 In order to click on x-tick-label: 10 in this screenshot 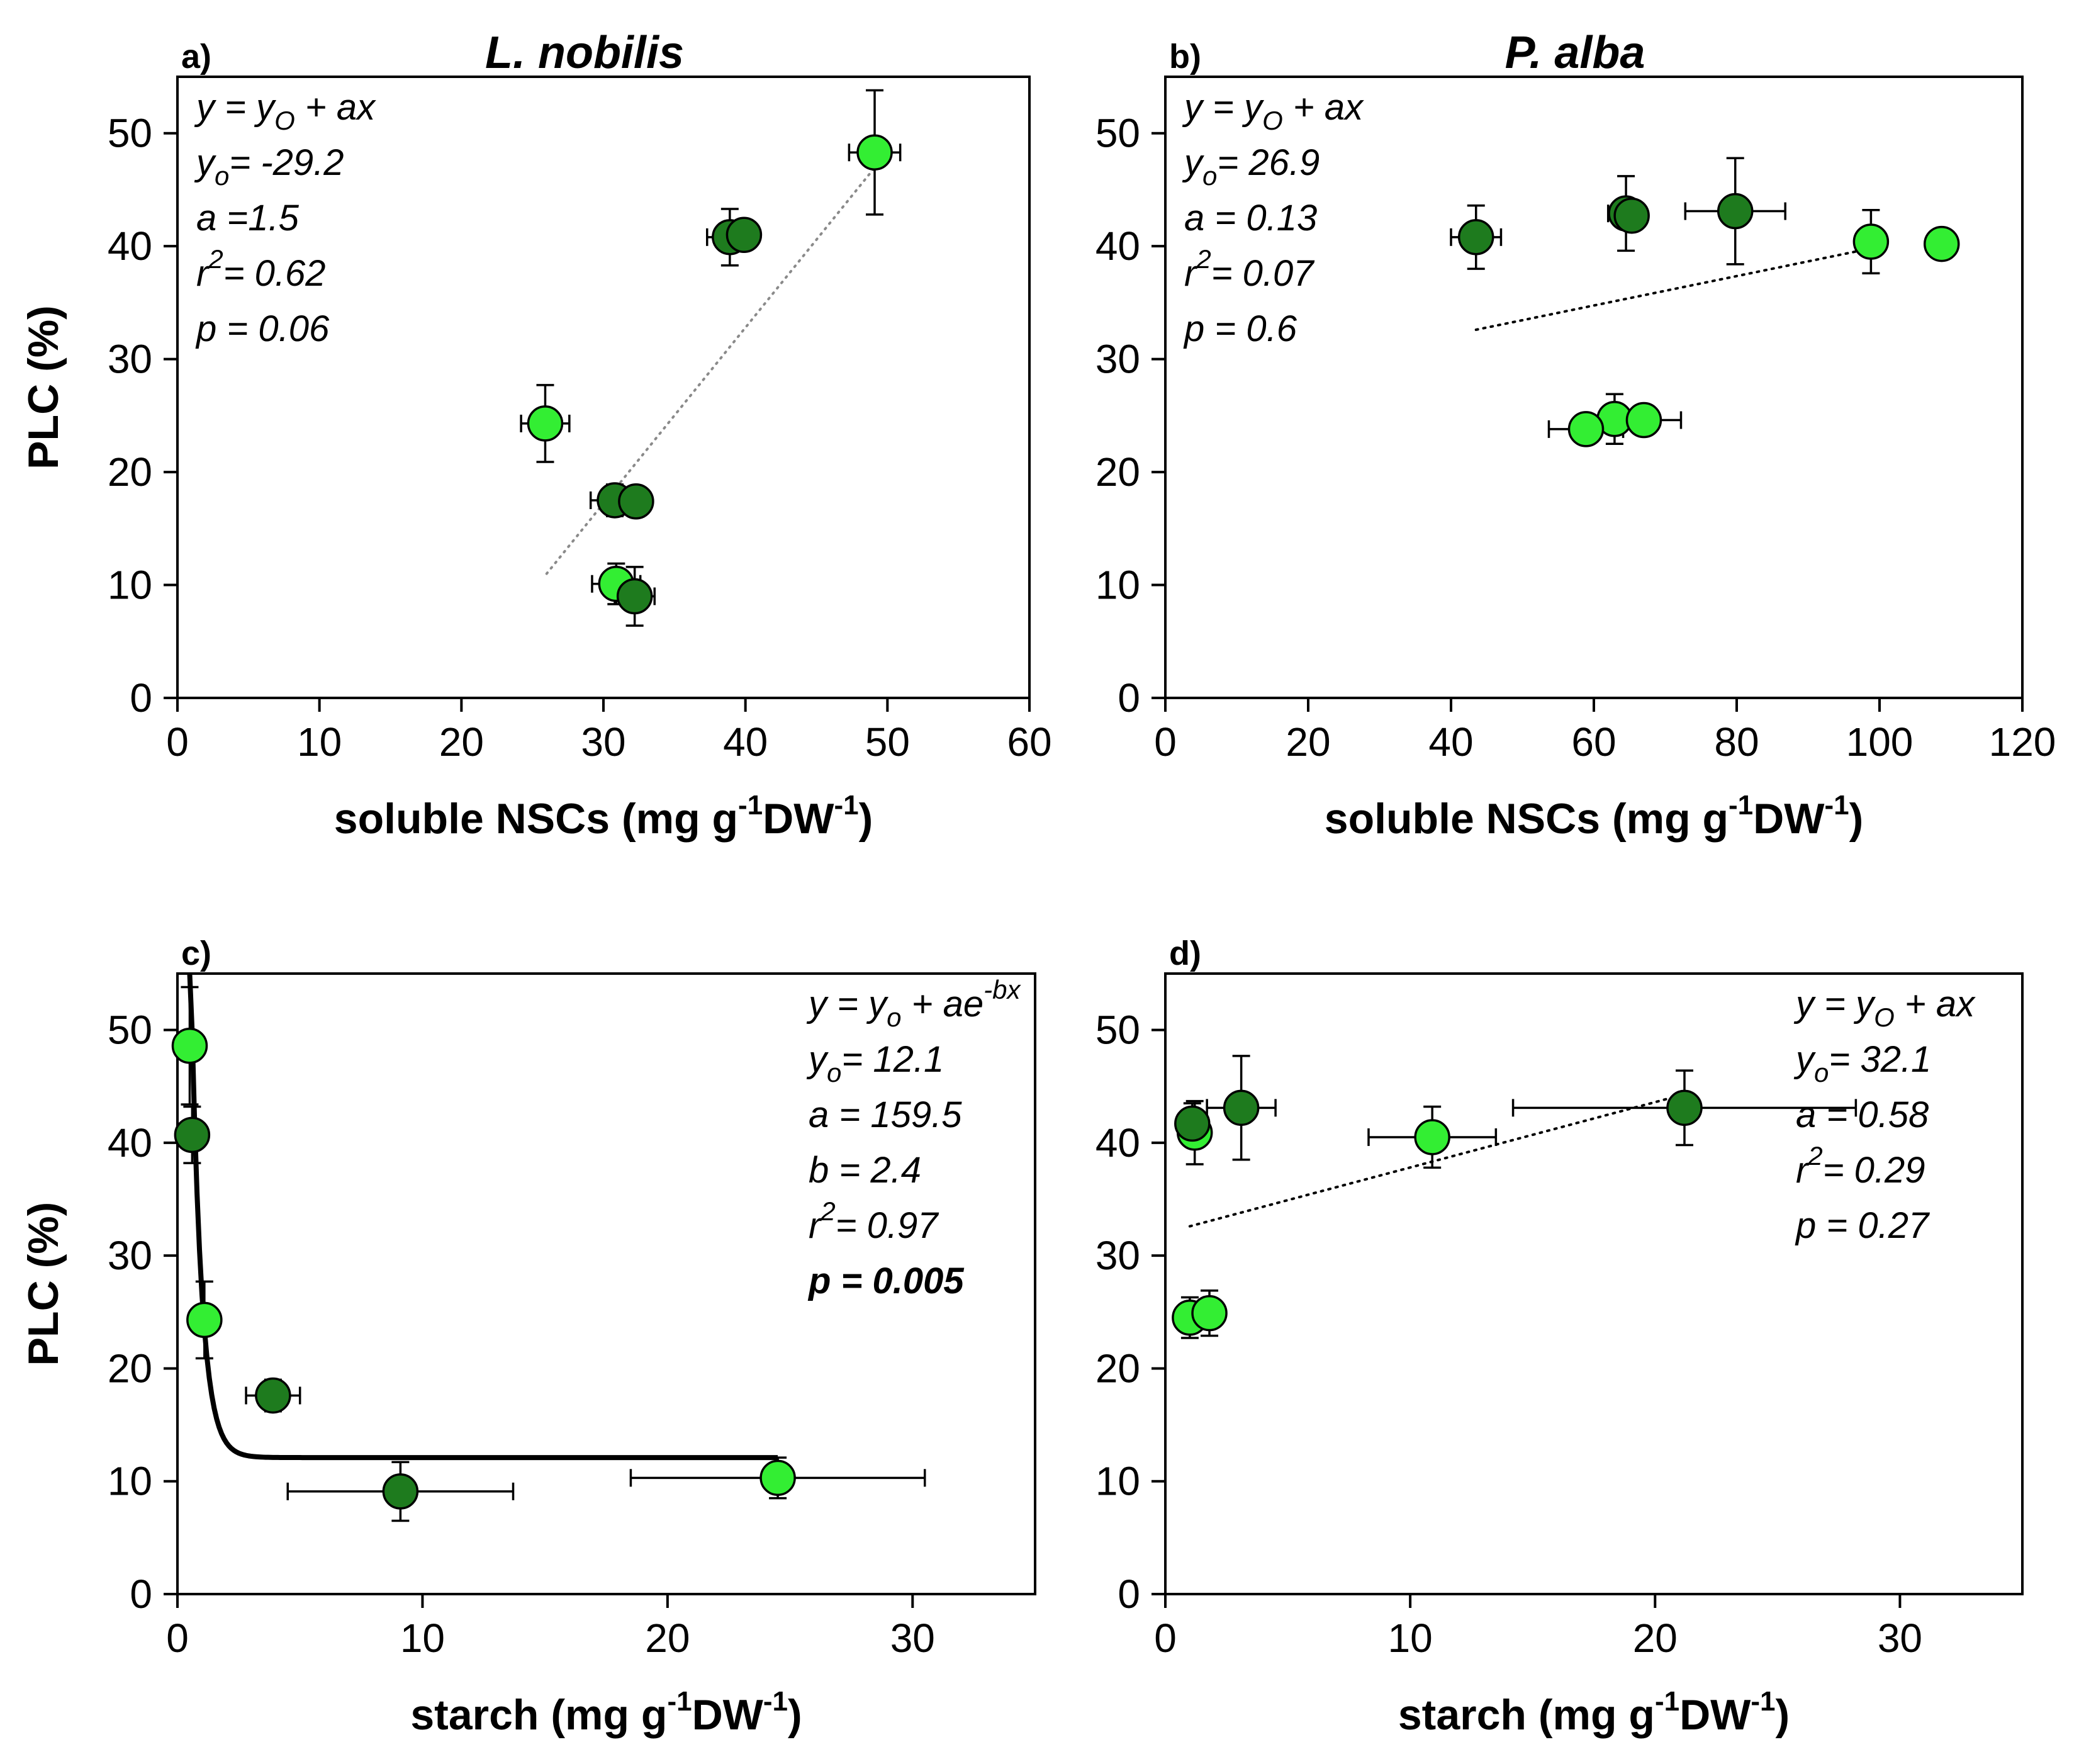, I will do `click(422, 1638)`.